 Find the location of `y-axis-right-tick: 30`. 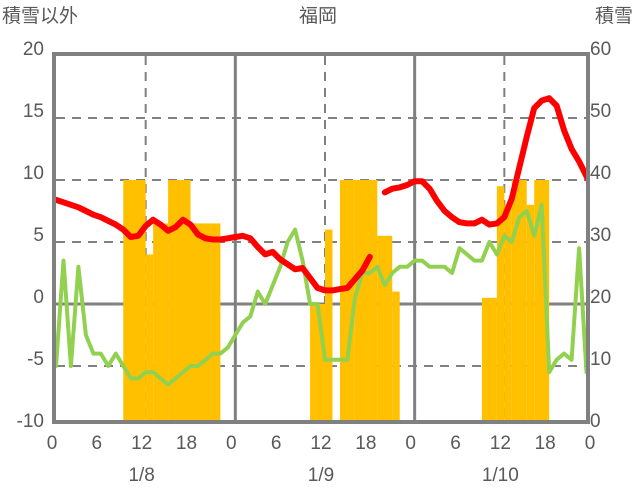

y-axis-right-tick: 30 is located at coordinates (601, 235).